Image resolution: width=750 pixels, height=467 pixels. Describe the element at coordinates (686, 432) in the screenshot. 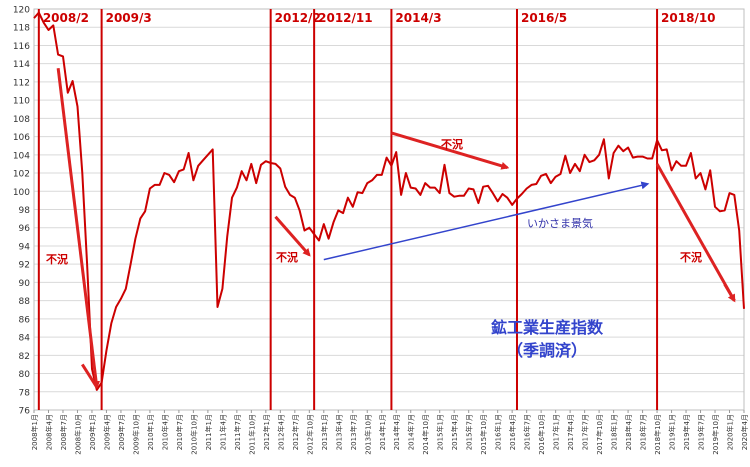

I see `x-tick-label: 2019年4月` at that location.